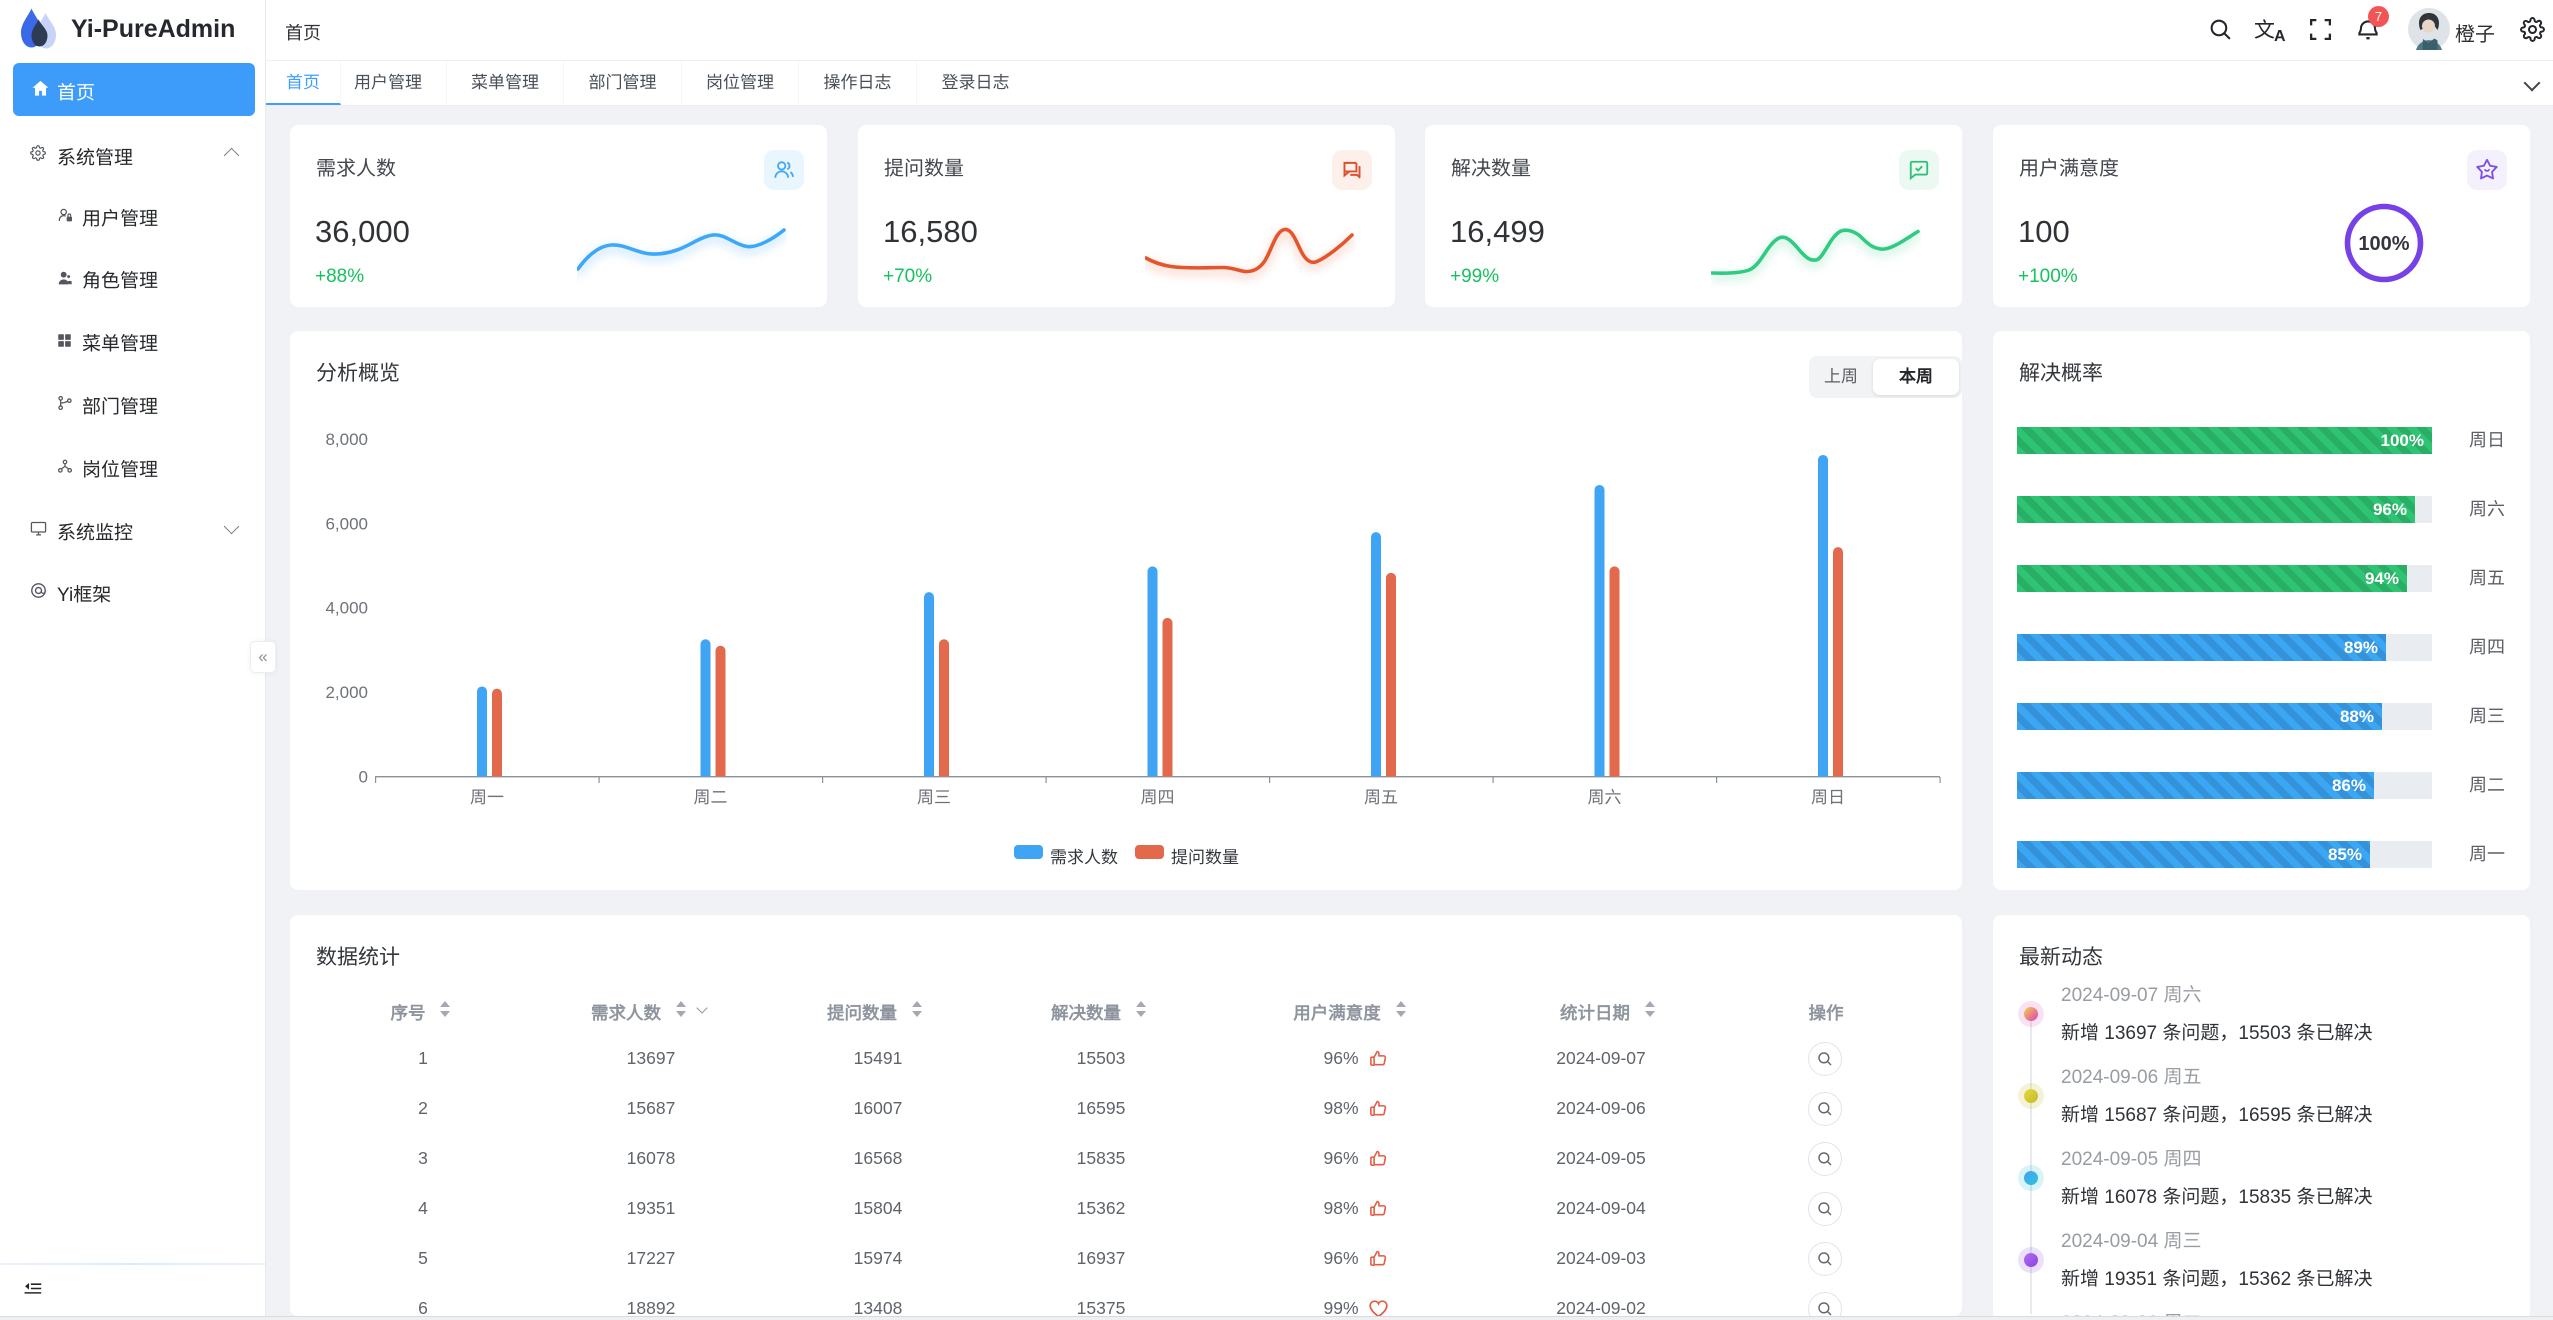  I want to click on svg-text: 周六, so click(1605, 797).